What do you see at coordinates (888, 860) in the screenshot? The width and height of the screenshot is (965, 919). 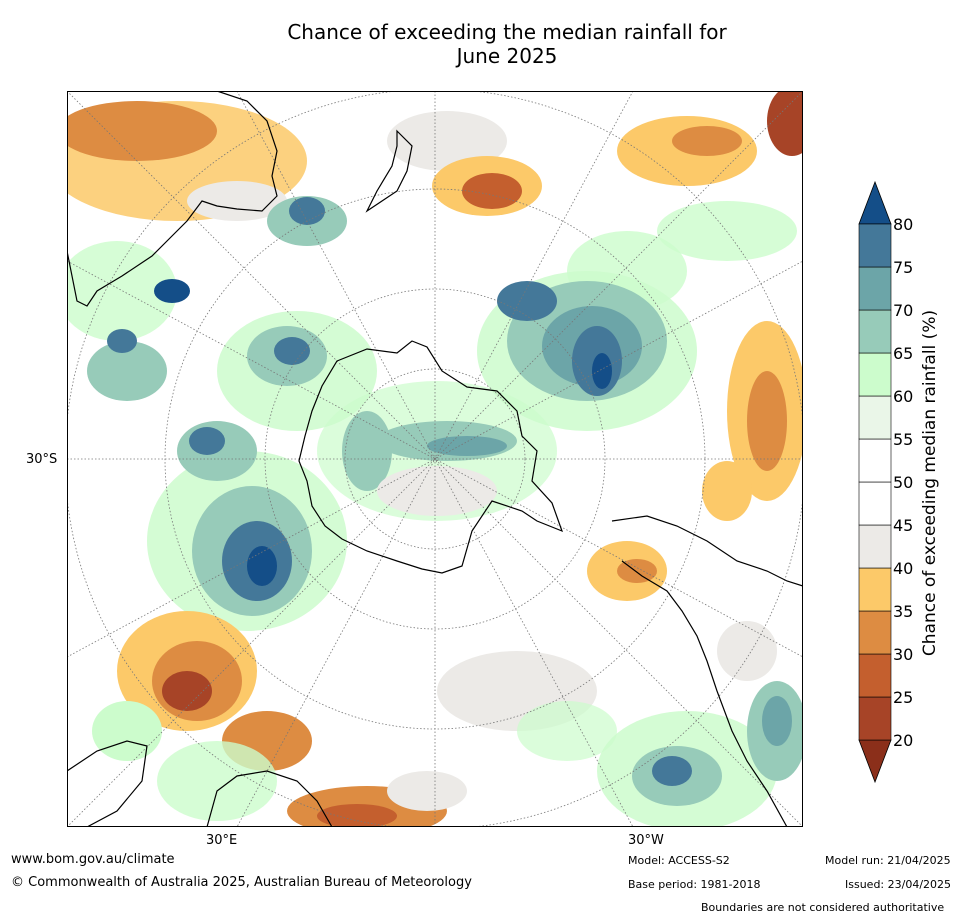 I see `model-run-date: Model run: 21/04/2025` at bounding box center [888, 860].